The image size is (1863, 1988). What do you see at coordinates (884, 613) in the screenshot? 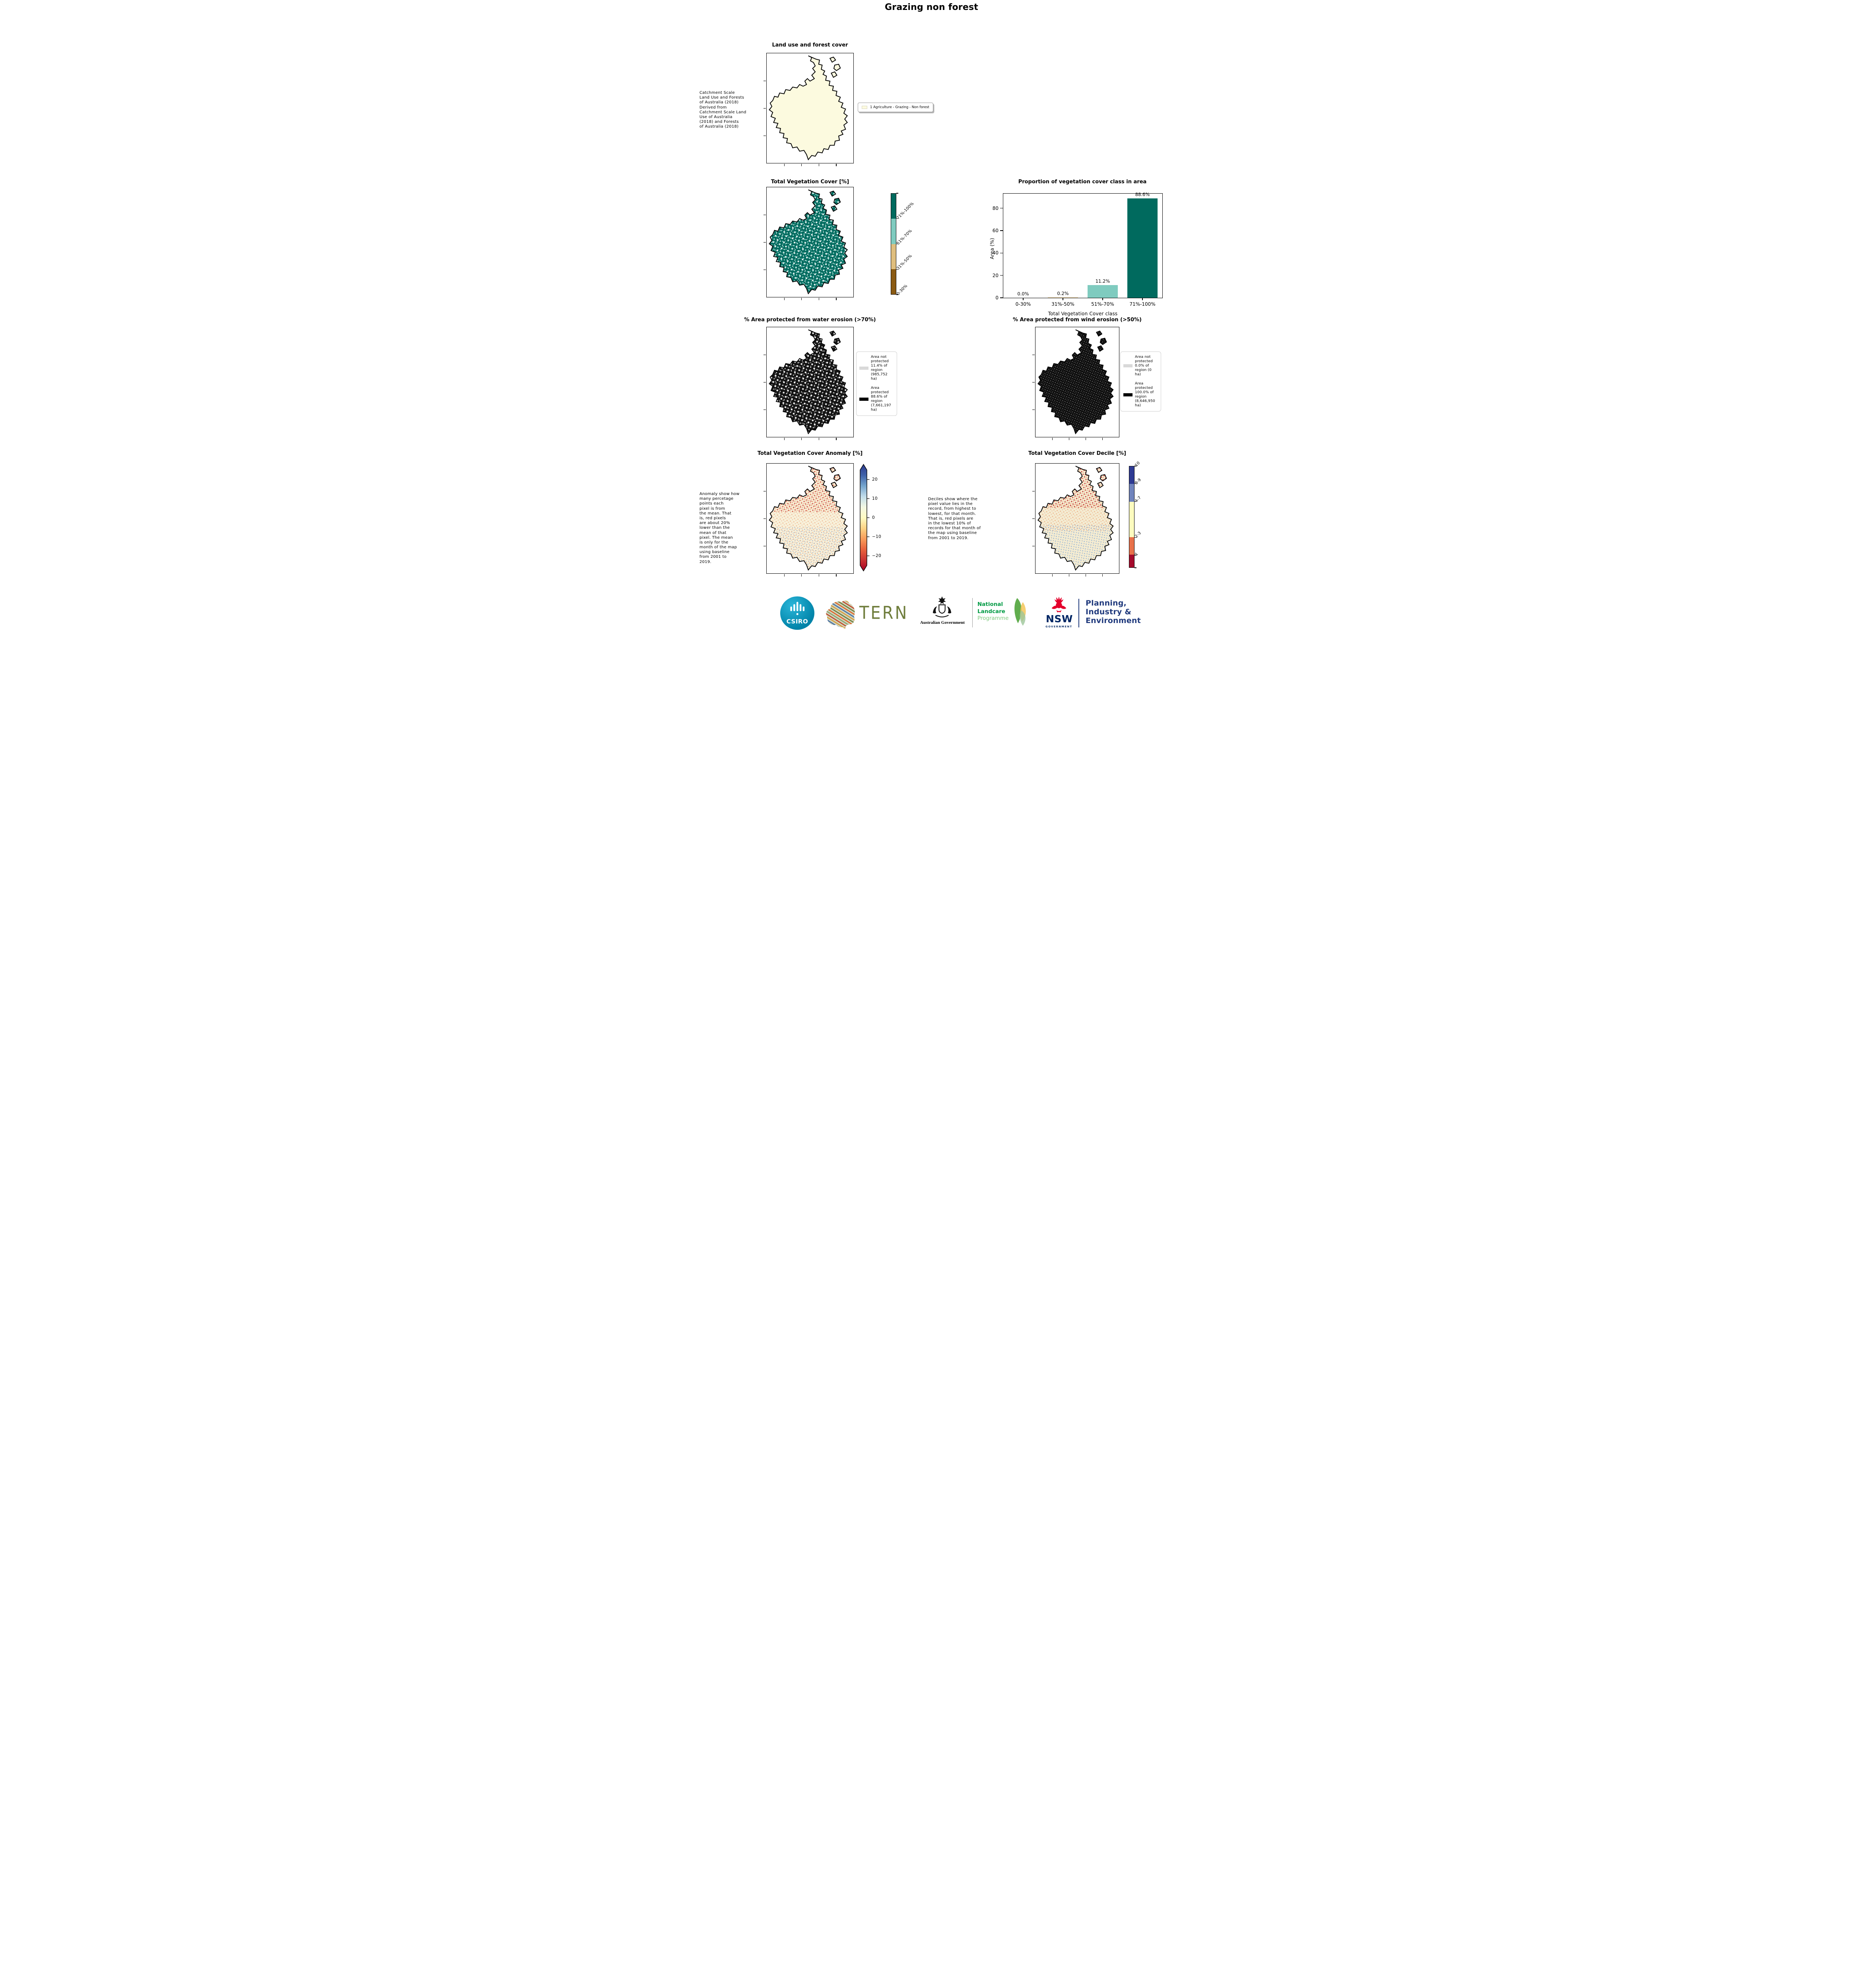
I see `tern-logo-text: TERN` at bounding box center [884, 613].